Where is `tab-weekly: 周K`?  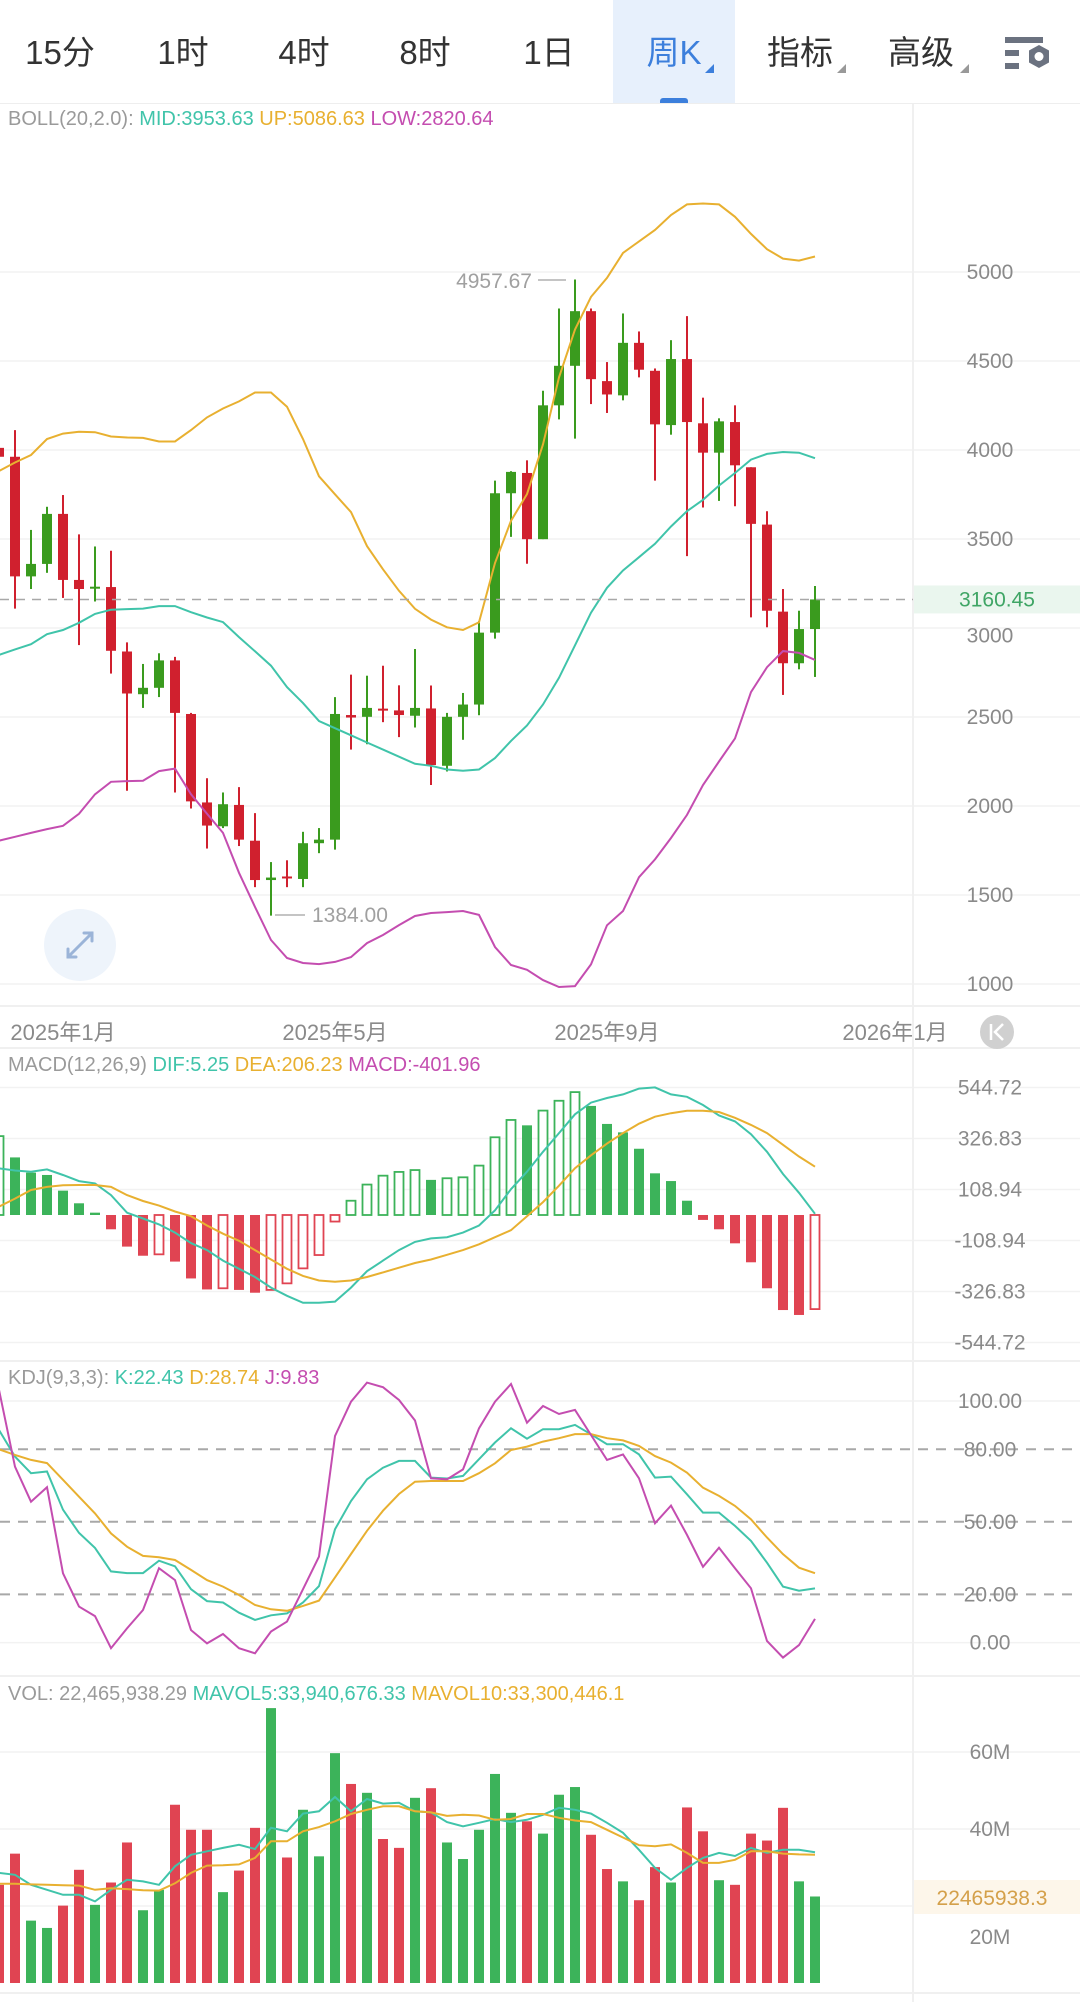
tab-weekly: 周K is located at coordinates (674, 51).